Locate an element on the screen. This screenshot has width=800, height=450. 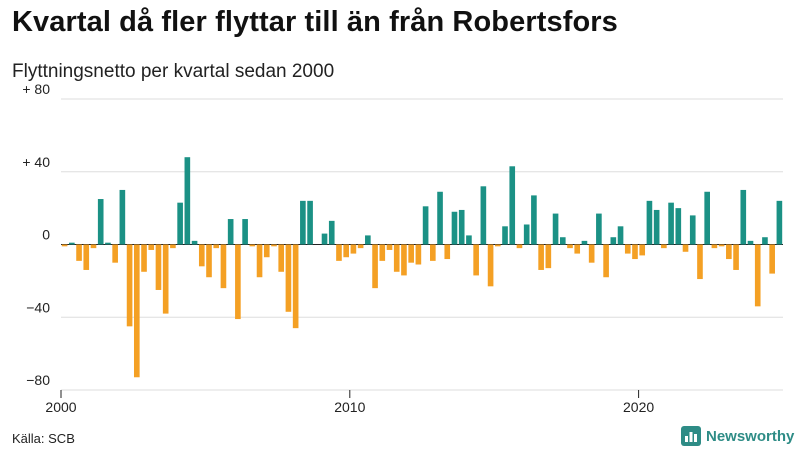
y-tick-label: + 80 is located at coordinates (36, 89).